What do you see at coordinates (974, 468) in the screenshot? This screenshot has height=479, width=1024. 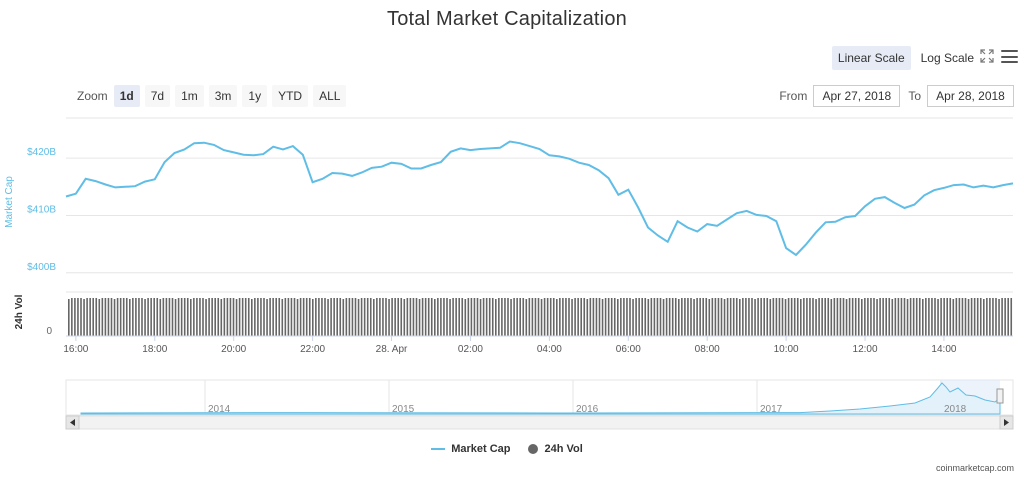 I see `source-credit: coinmarketcap.com` at bounding box center [974, 468].